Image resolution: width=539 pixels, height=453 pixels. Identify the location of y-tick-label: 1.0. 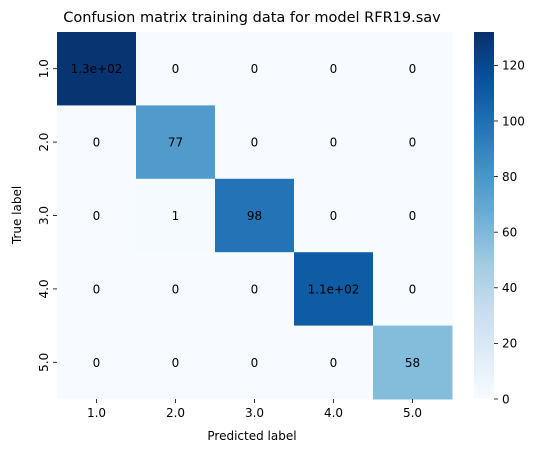
(44, 68).